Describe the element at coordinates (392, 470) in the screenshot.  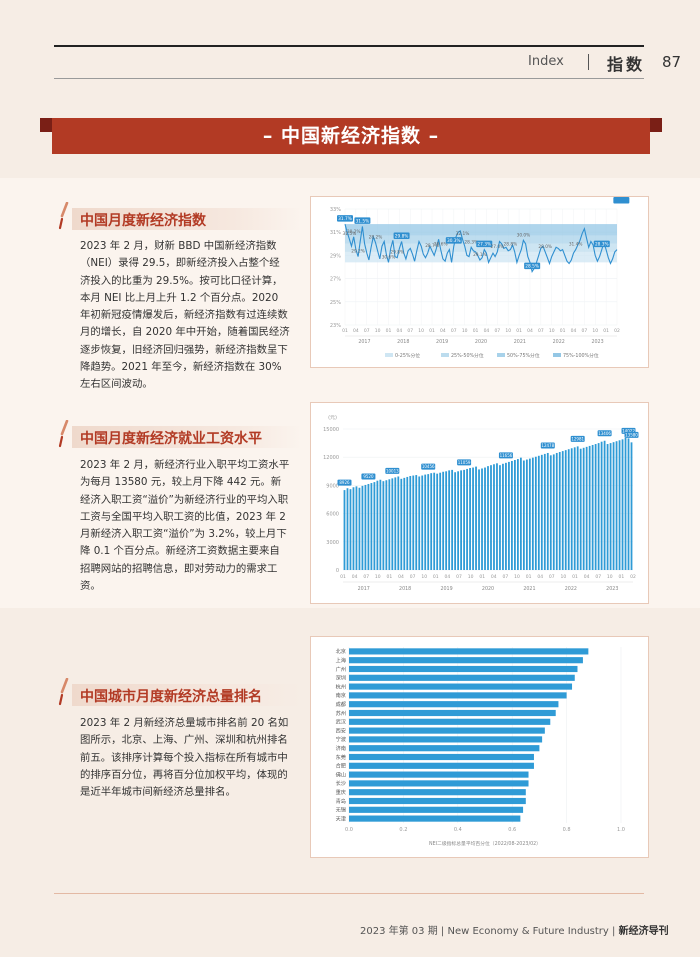
I see `bar-label: 10013` at that location.